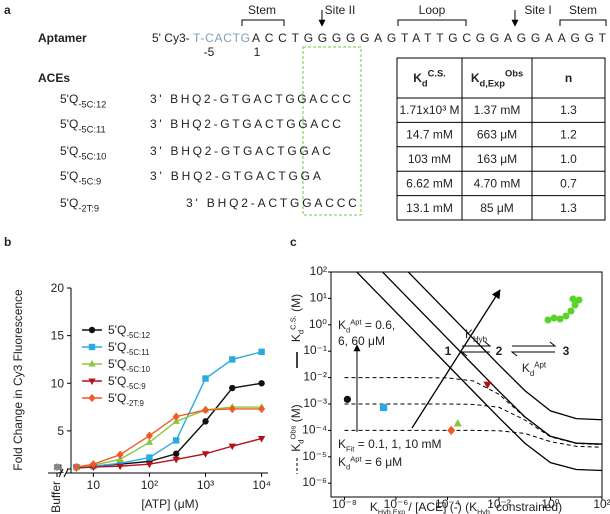 Image resolution: width=610 pixels, height=514 pixels. I want to click on text-part: -5C:11, so click(91, 130).